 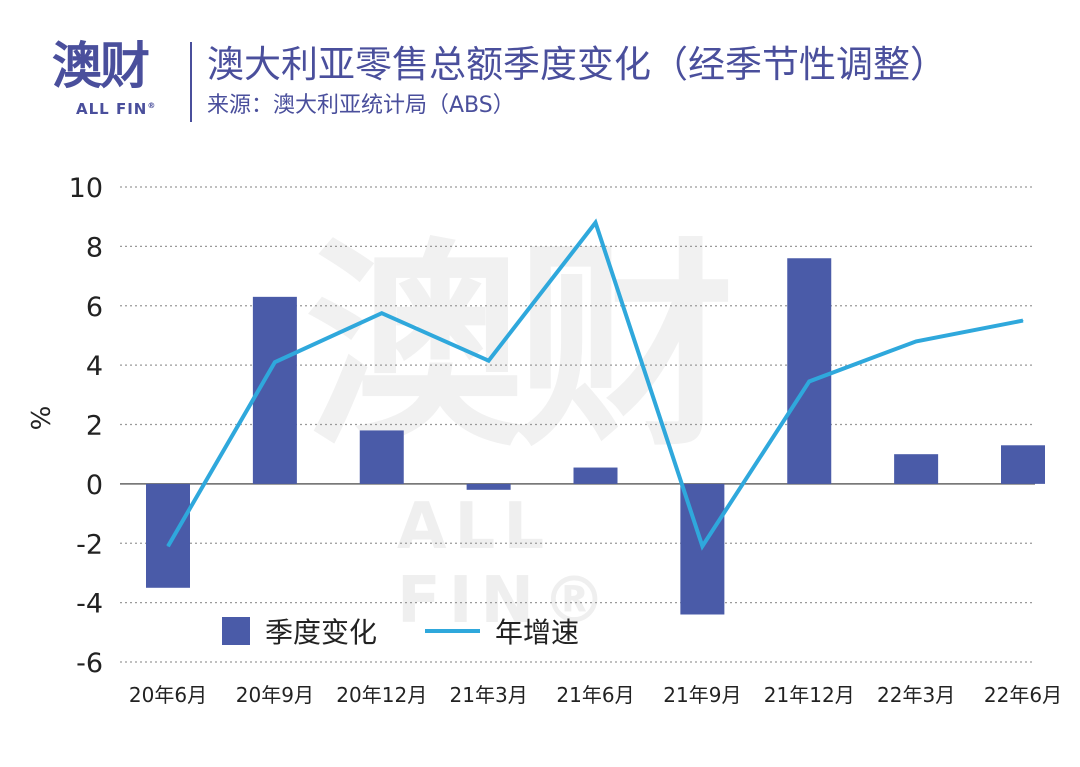 What do you see at coordinates (916, 695) in the screenshot?
I see `x-tick-label: 22年3月` at bounding box center [916, 695].